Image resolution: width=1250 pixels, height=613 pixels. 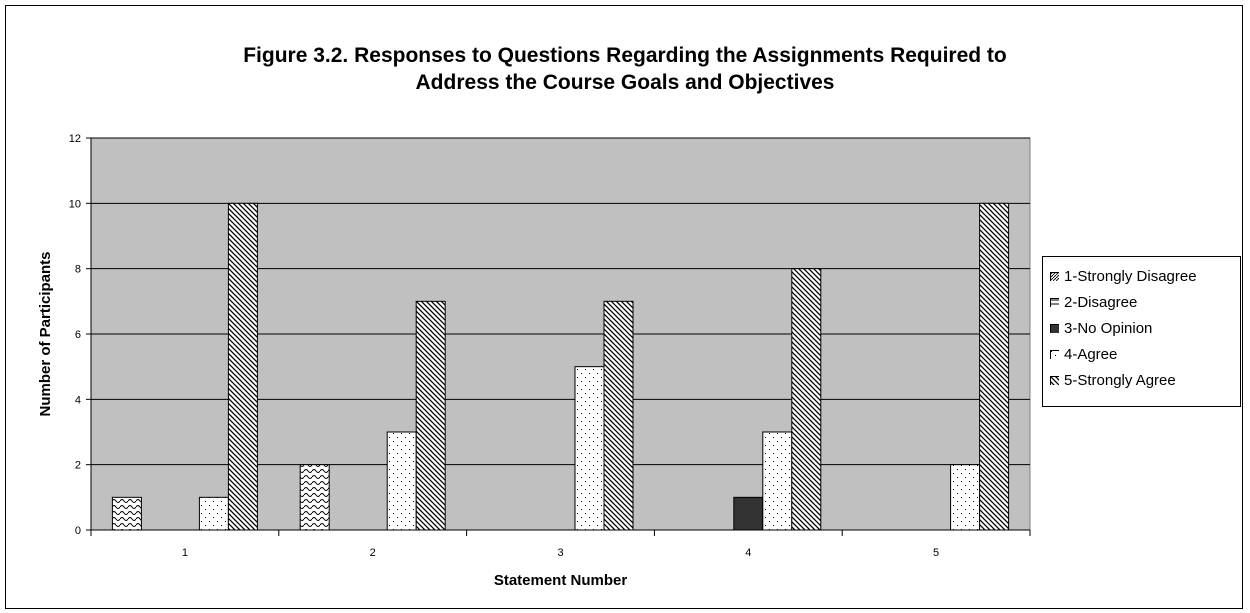 What do you see at coordinates (1090, 354) in the screenshot?
I see `legend-label: 4-Agree` at bounding box center [1090, 354].